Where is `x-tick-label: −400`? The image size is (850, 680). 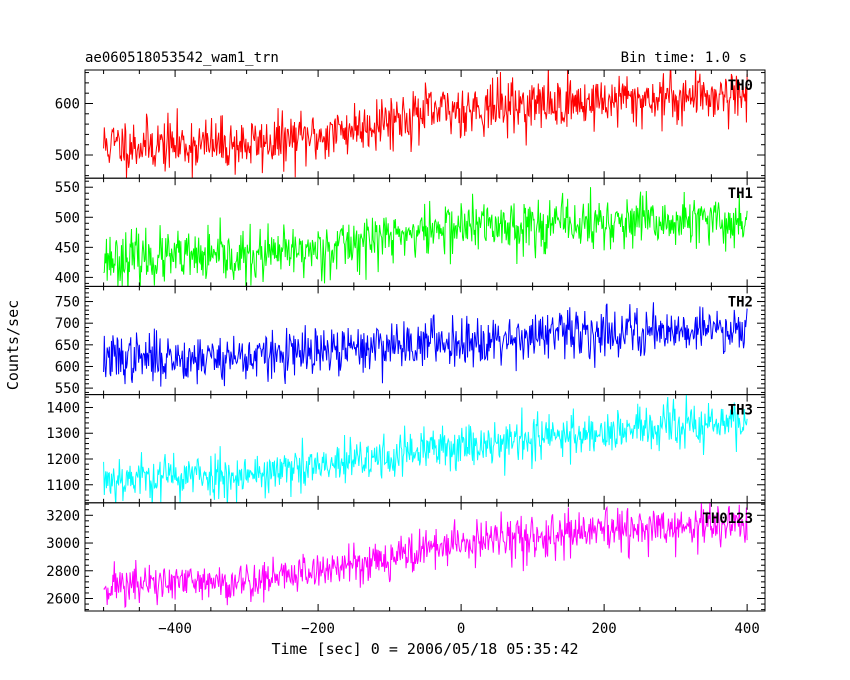
x-tick-label: −400 is located at coordinates (175, 629).